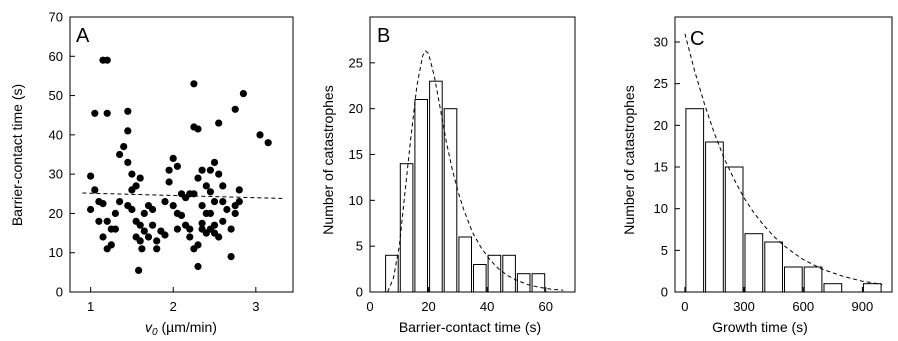 The width and height of the screenshot is (898, 341). I want to click on panel-a-y-tick-label: 40, so click(56, 134).